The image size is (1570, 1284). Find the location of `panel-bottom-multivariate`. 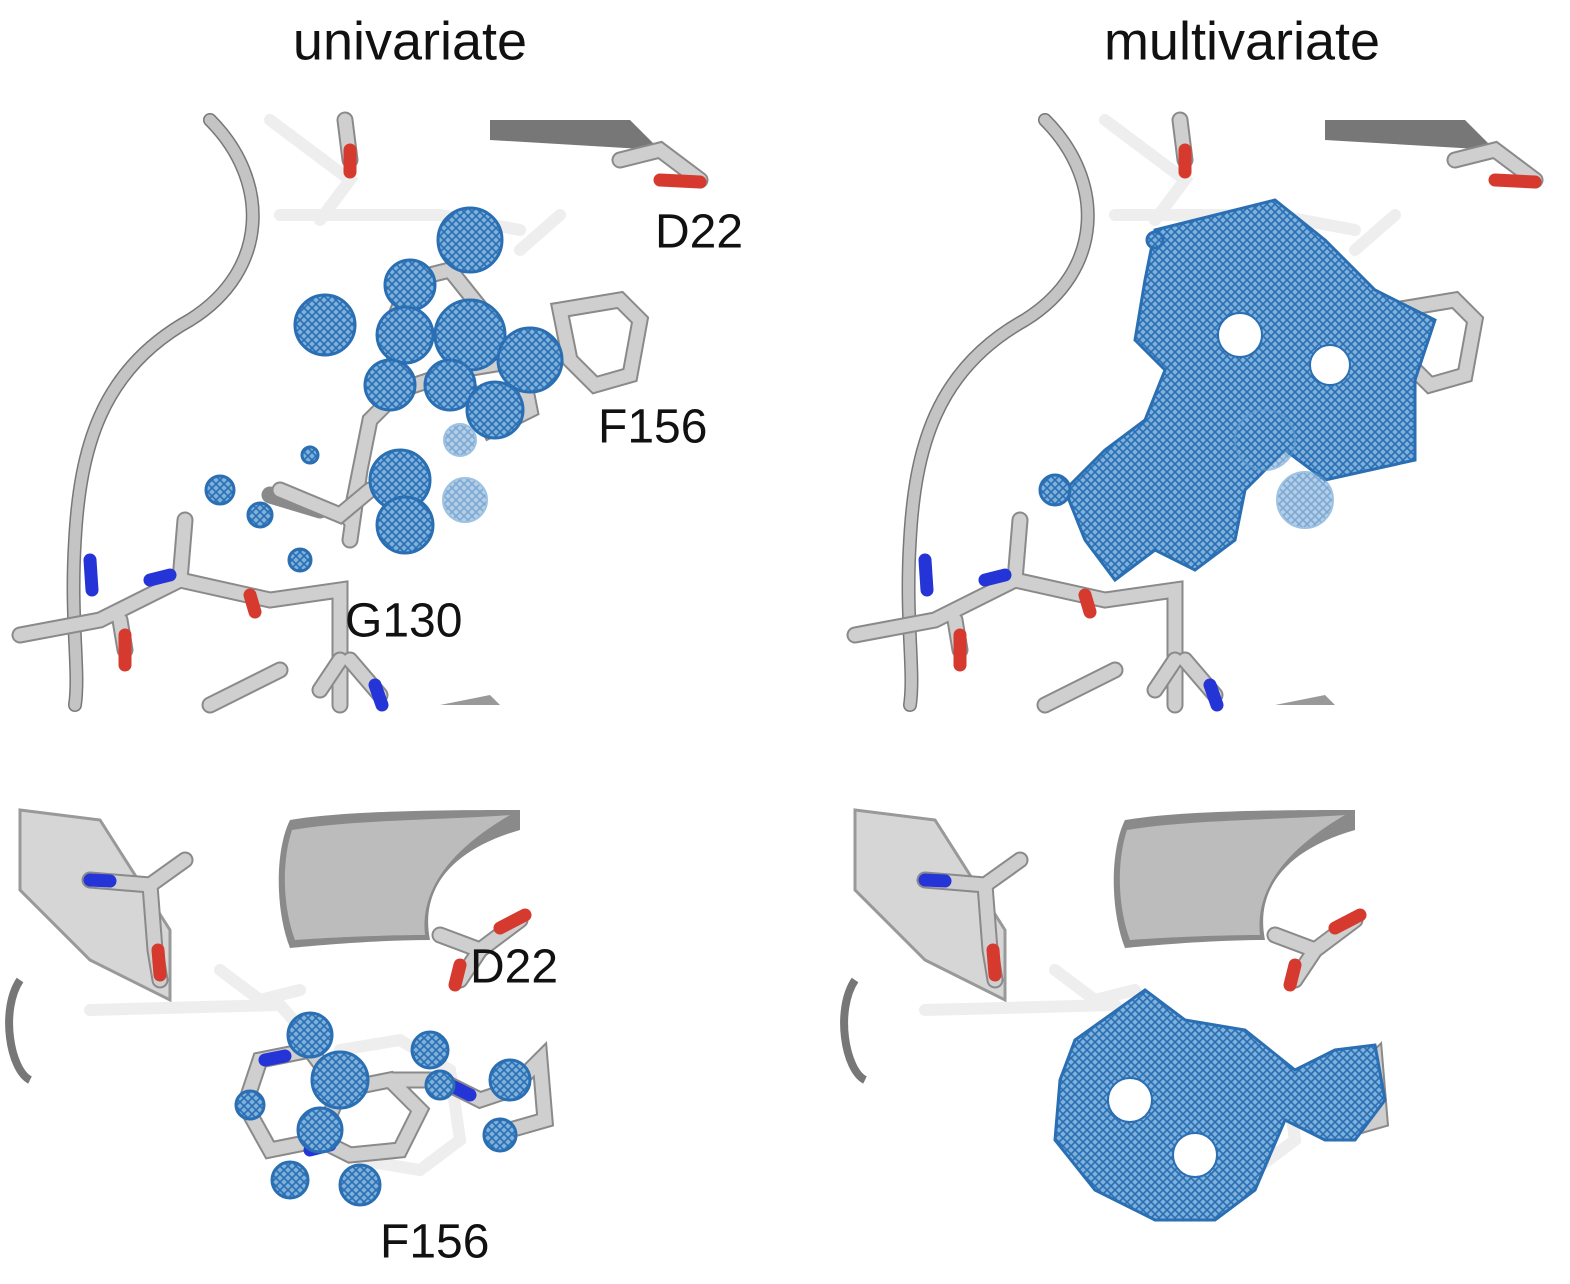

panel-bottom-multivariate is located at coordinates (1114, 1016).